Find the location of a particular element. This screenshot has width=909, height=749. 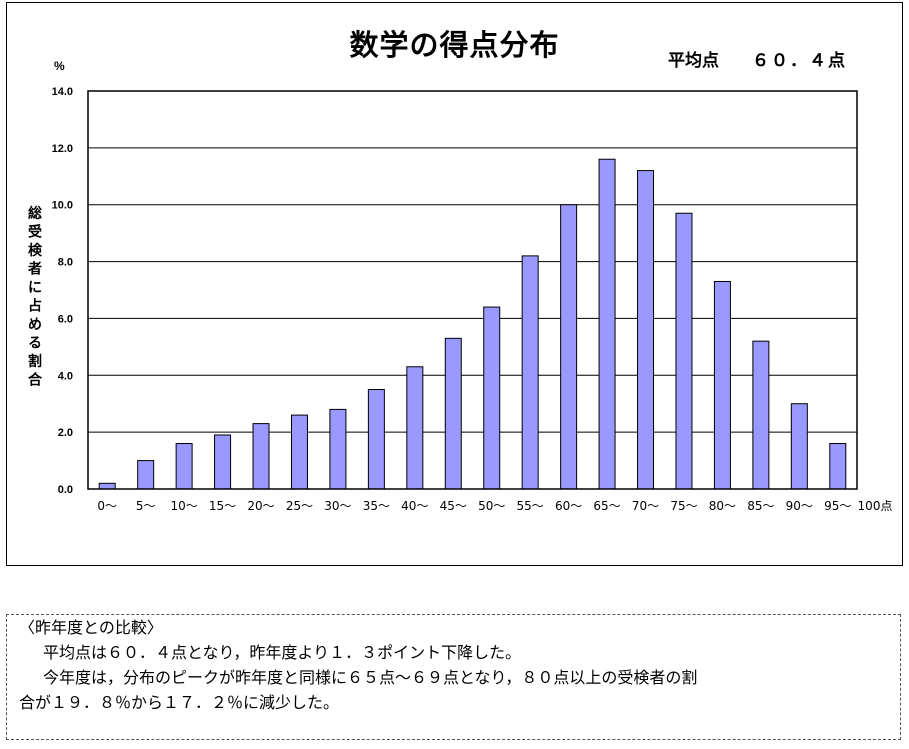

x-tick-label: 45～ is located at coordinates (453, 506).